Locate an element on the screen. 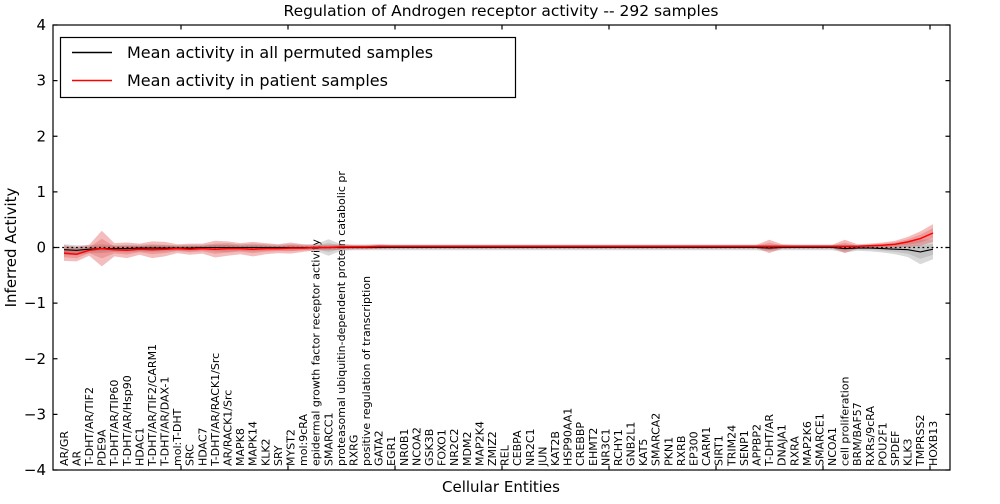 The width and height of the screenshot is (1000, 504). x-tick-label: KAT2B is located at coordinates (555, 448).